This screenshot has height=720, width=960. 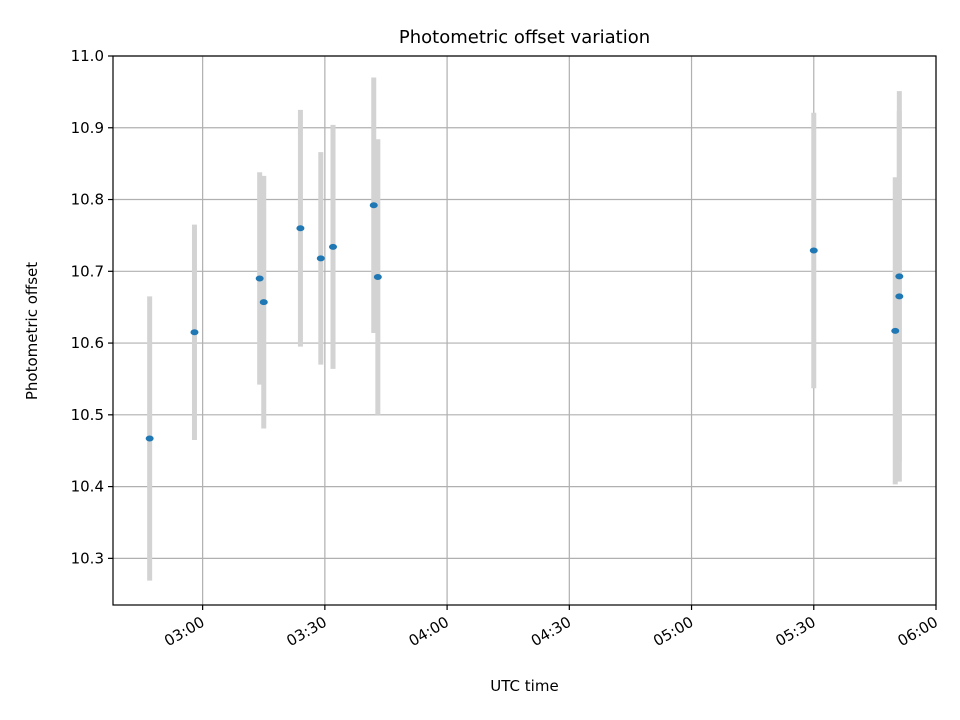 What do you see at coordinates (524, 686) in the screenshot?
I see `x-axis-label: UTC time` at bounding box center [524, 686].